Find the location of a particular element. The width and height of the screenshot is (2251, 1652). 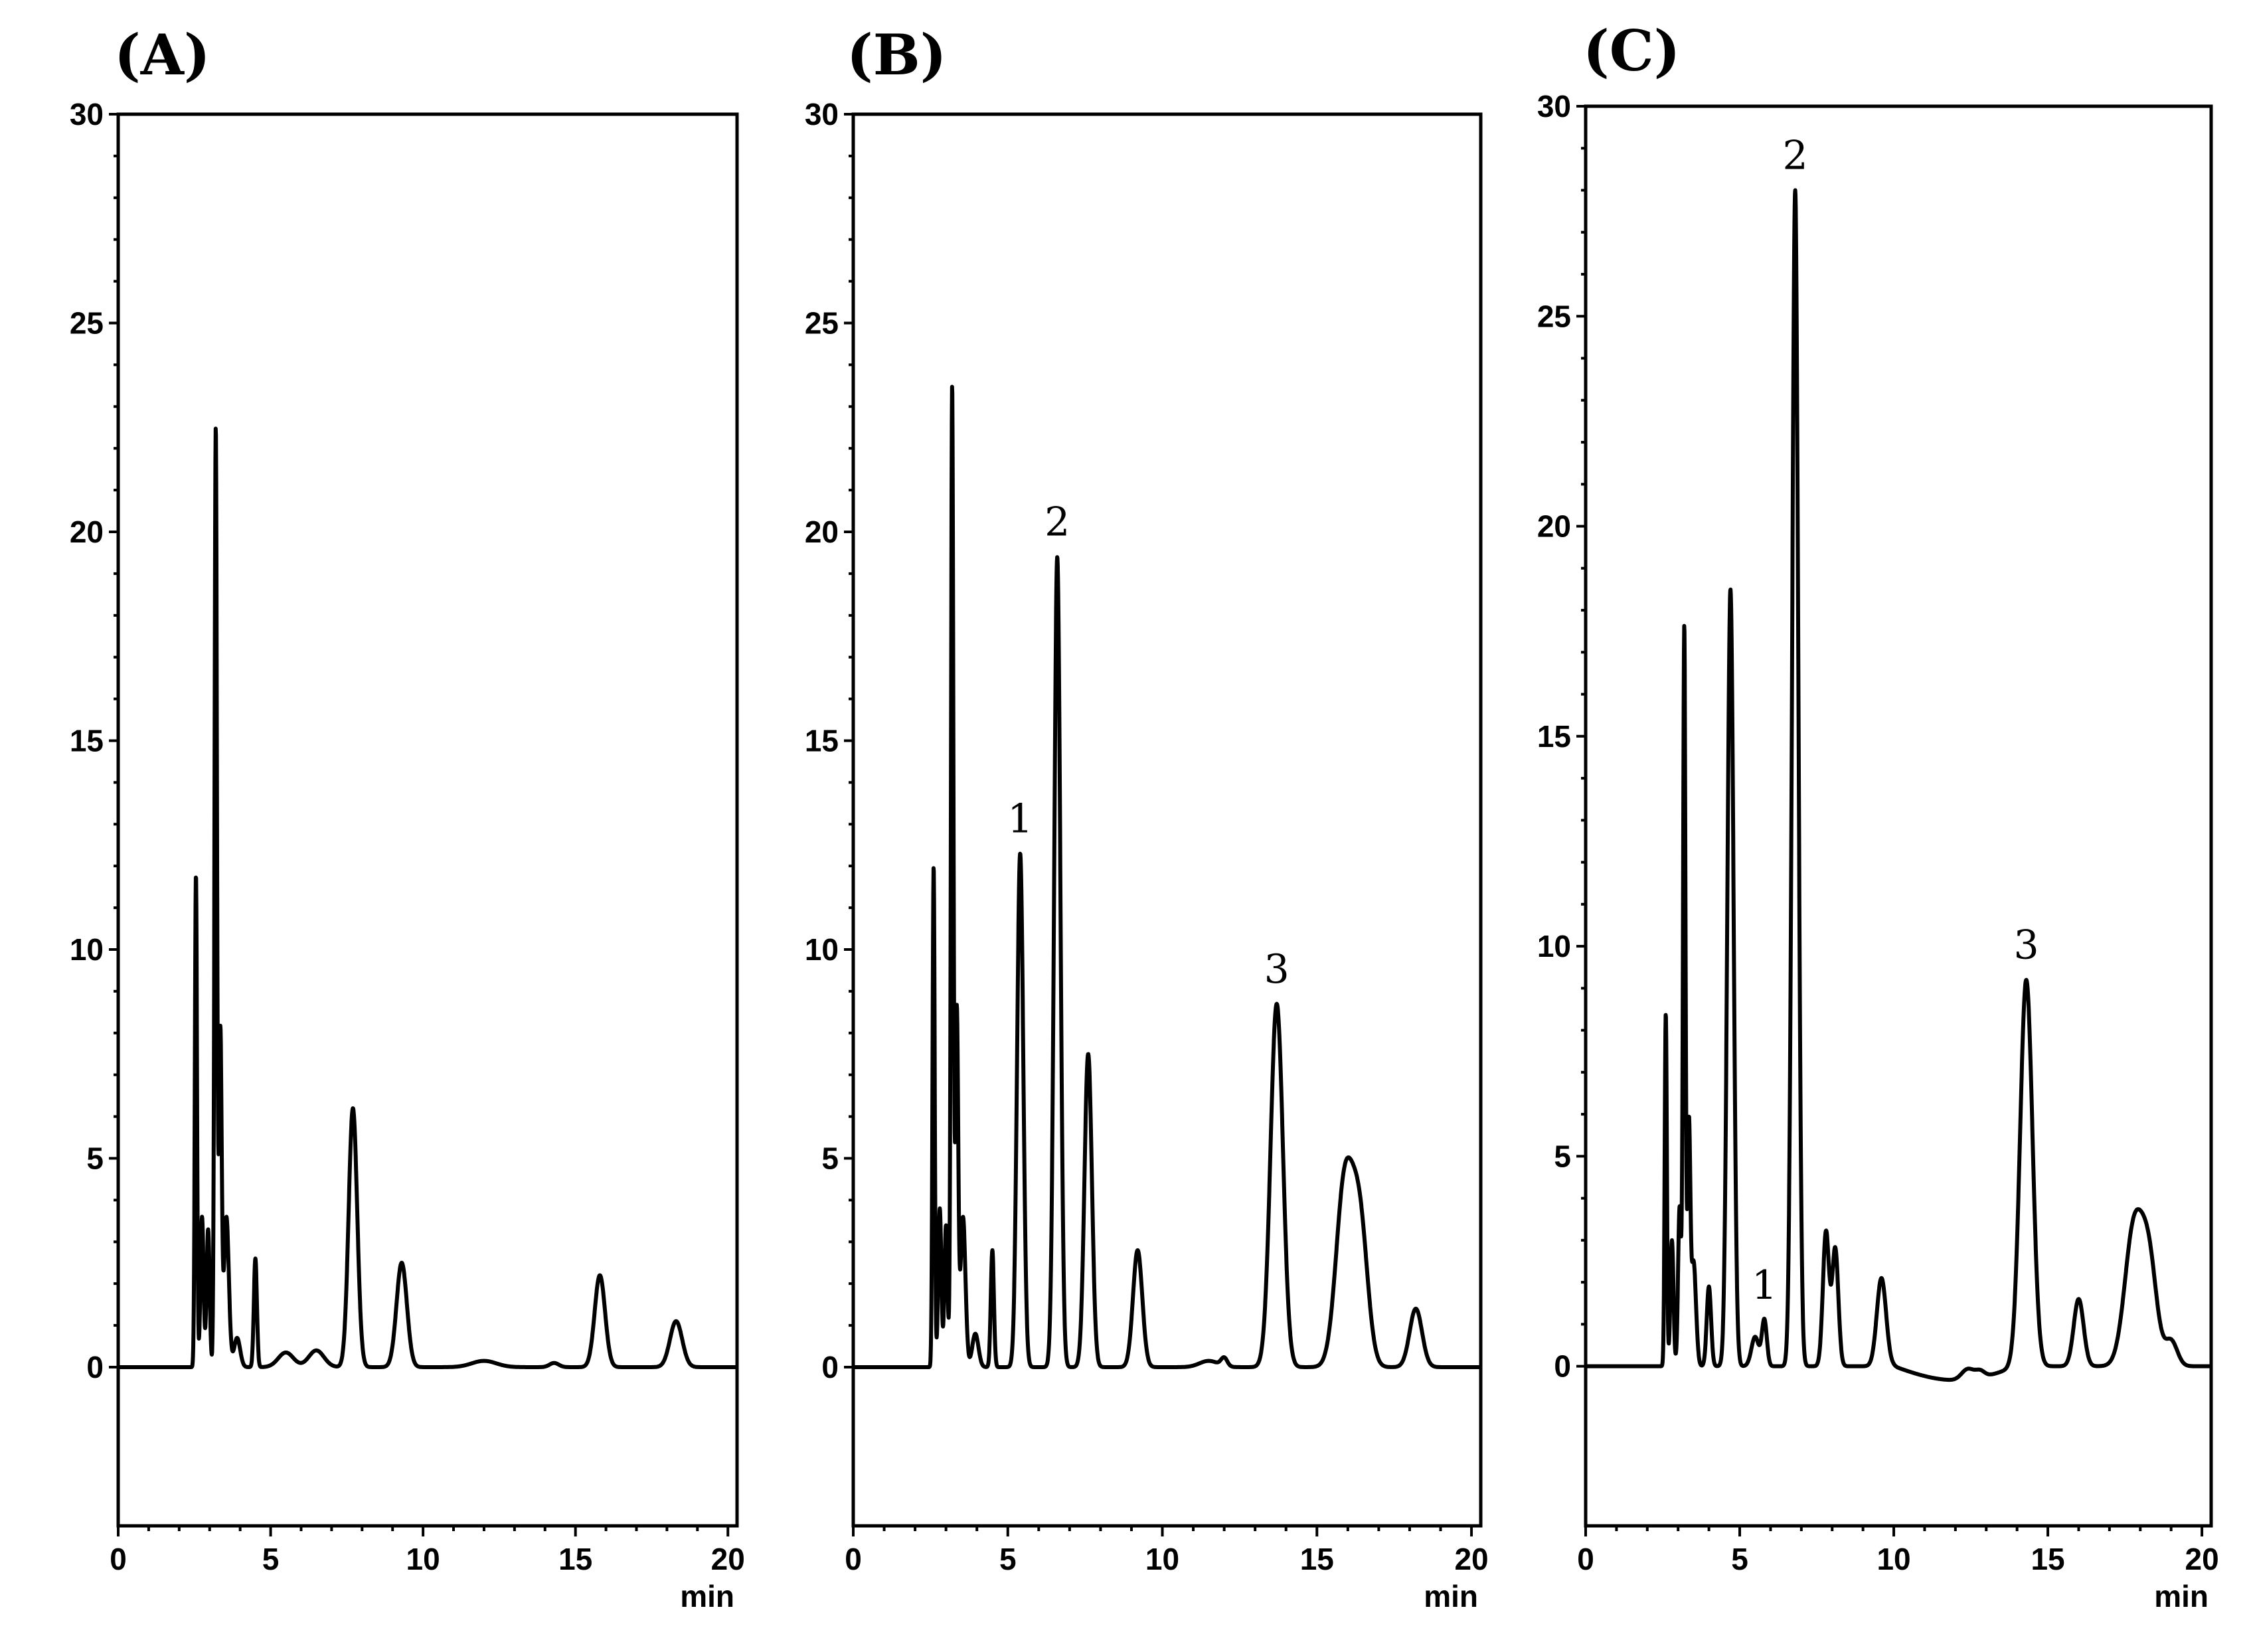

x-tick-label-c-20: 20 is located at coordinates (2201, 1559).